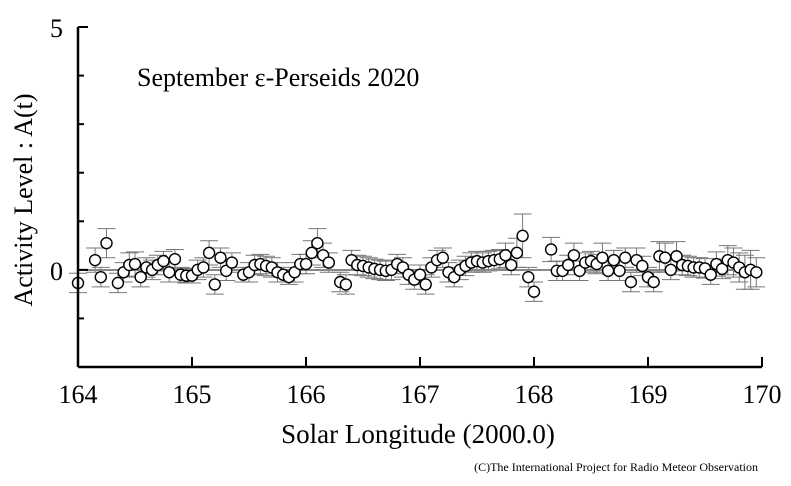 The image size is (791, 486). What do you see at coordinates (306, 394) in the screenshot?
I see `x-tick-label: 166` at bounding box center [306, 394].